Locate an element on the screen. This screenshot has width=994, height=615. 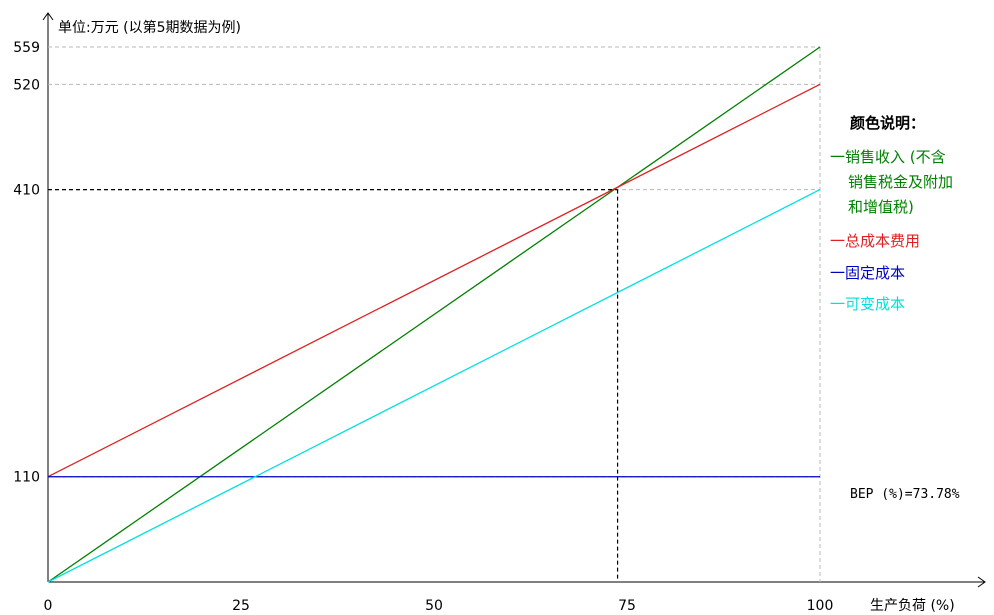
x-tick-label-0: 0 is located at coordinates (48, 606).